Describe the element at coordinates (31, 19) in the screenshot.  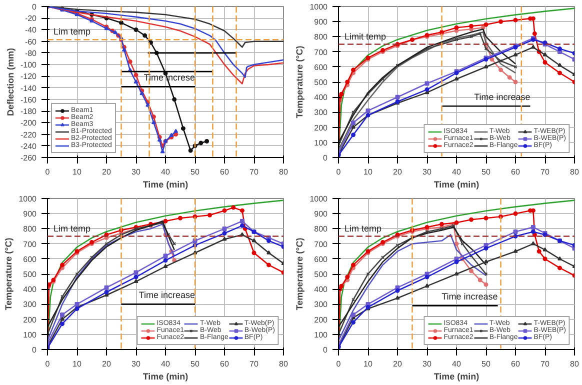
I see `y-tick-label: -20` at that location.